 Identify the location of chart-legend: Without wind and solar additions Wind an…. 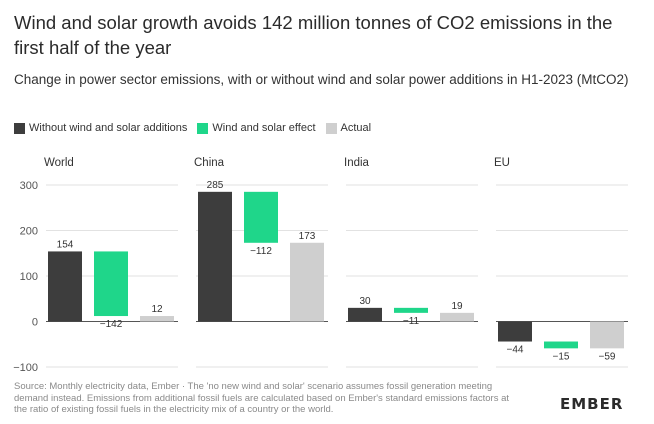
(197, 128).